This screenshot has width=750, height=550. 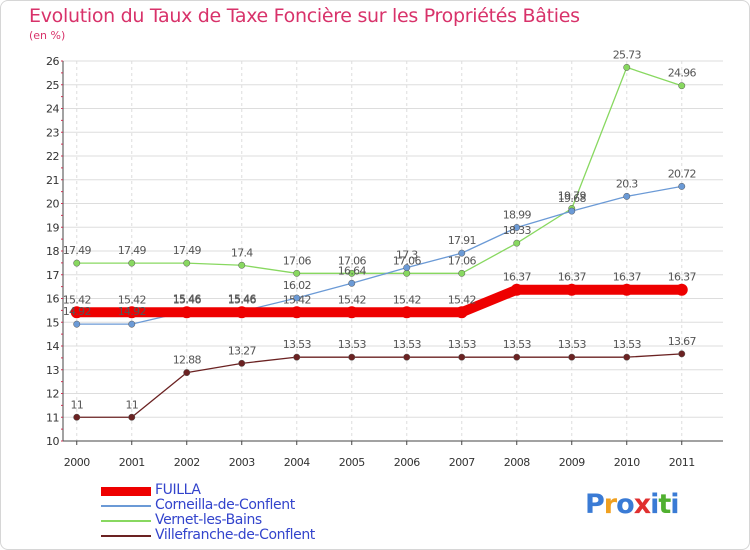 I want to click on data-label-corneilla: 17.91, so click(x=462, y=240).